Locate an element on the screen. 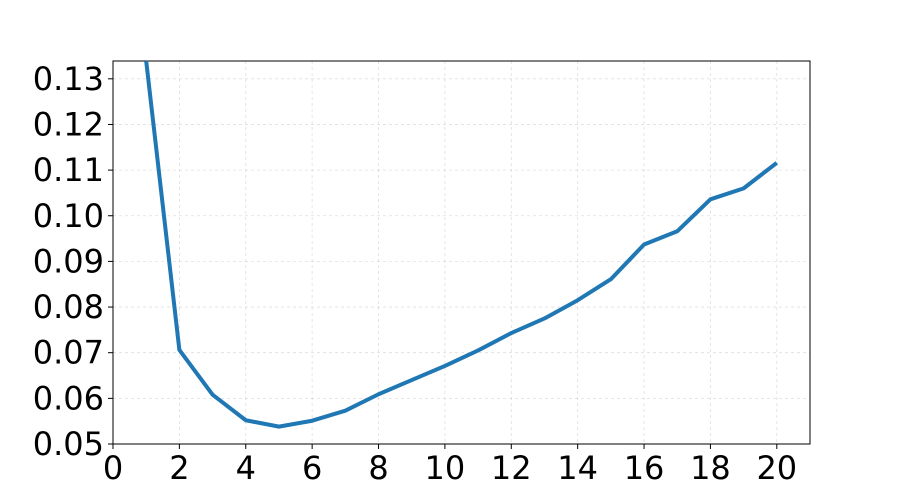 Image resolution: width=900 pixels, height=500 pixels. x-tick-label: 16 is located at coordinates (644, 468).